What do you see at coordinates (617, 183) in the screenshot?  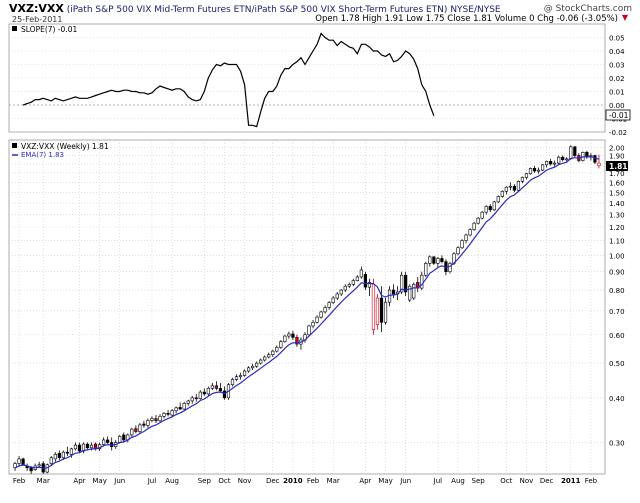 I see `price-y-tick-label: 1.60` at bounding box center [617, 183].